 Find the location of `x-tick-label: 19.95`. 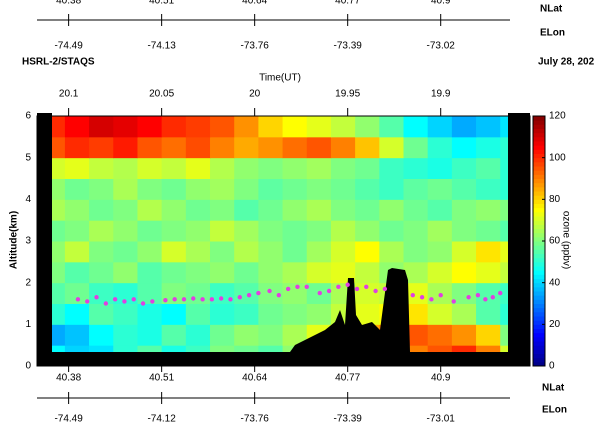

x-tick-label: 19.95 is located at coordinates (347, 94).